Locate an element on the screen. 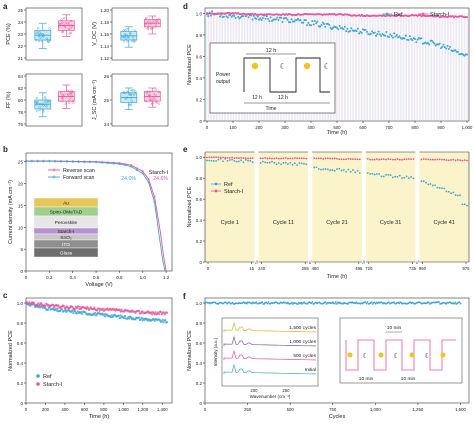 The image size is (474, 424). jv-x-tick-label: 1.0 is located at coordinates (143, 277).